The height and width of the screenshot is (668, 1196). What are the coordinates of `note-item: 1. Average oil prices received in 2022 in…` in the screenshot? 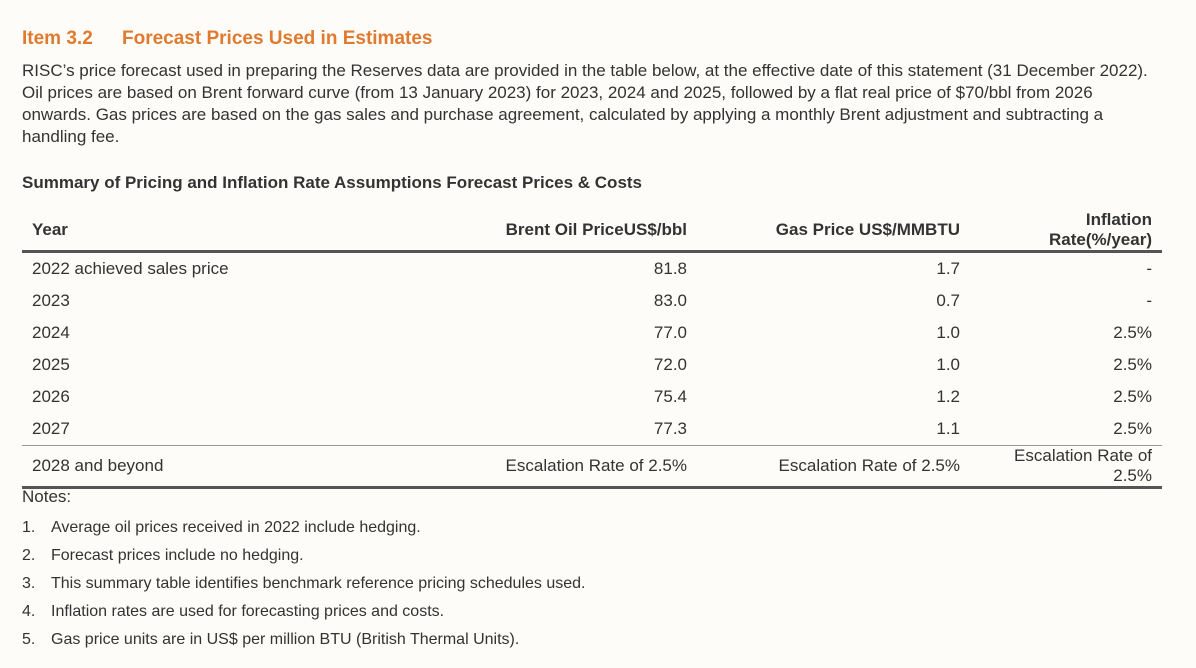 It's located at (303, 531).